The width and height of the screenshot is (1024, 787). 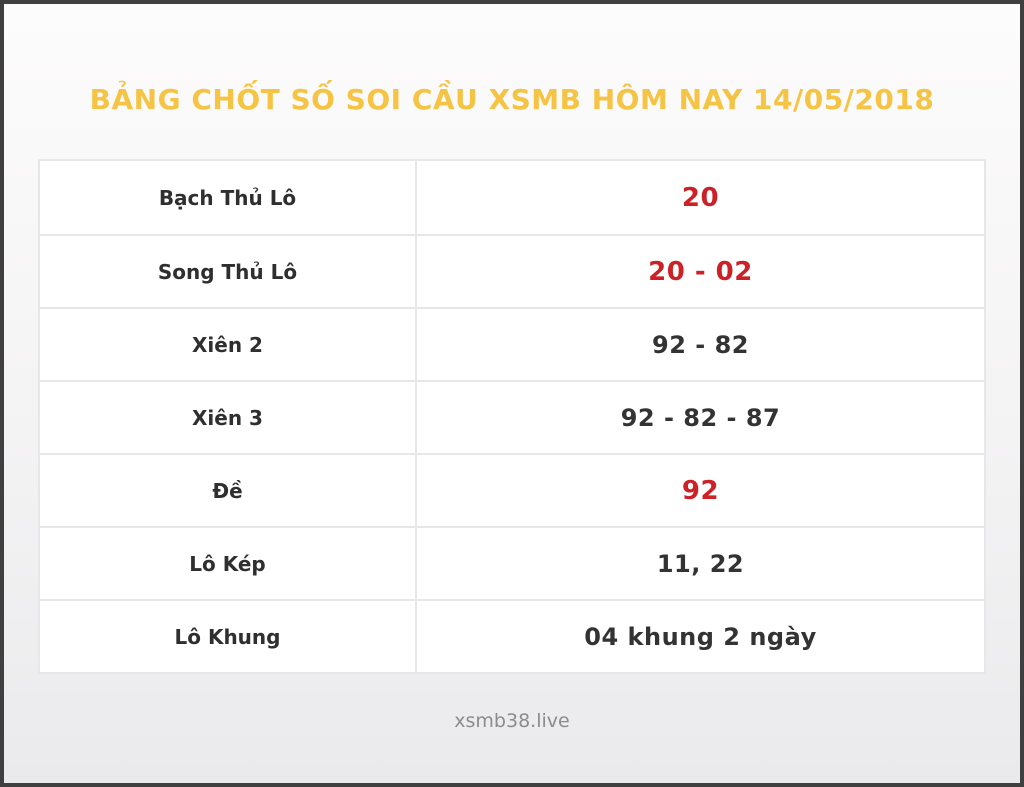 I want to click on table-row: Lô Khung 04 khung 2 ngày, so click(x=512, y=635).